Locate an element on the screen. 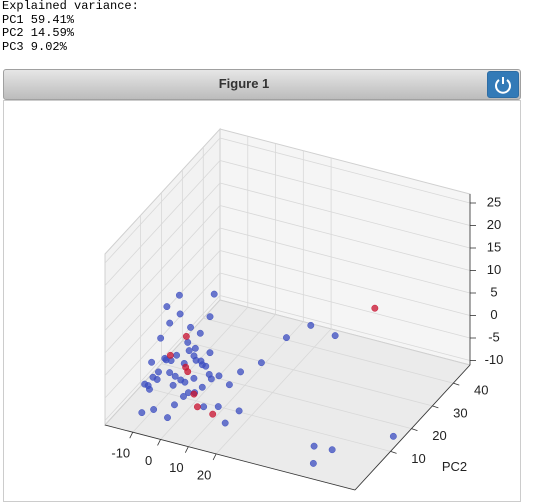 The width and height of the screenshot is (534, 502). z-tick-label: 0 is located at coordinates (493, 314).